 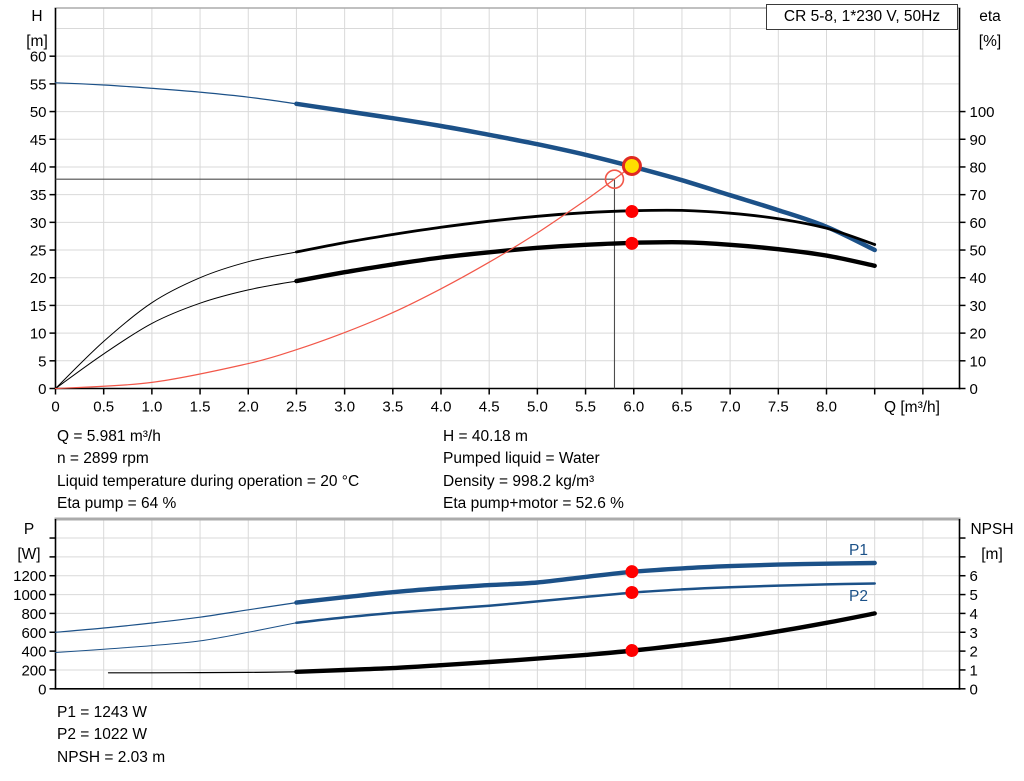 What do you see at coordinates (489, 407) in the screenshot?
I see `svg-text: 4.5` at bounding box center [489, 407].